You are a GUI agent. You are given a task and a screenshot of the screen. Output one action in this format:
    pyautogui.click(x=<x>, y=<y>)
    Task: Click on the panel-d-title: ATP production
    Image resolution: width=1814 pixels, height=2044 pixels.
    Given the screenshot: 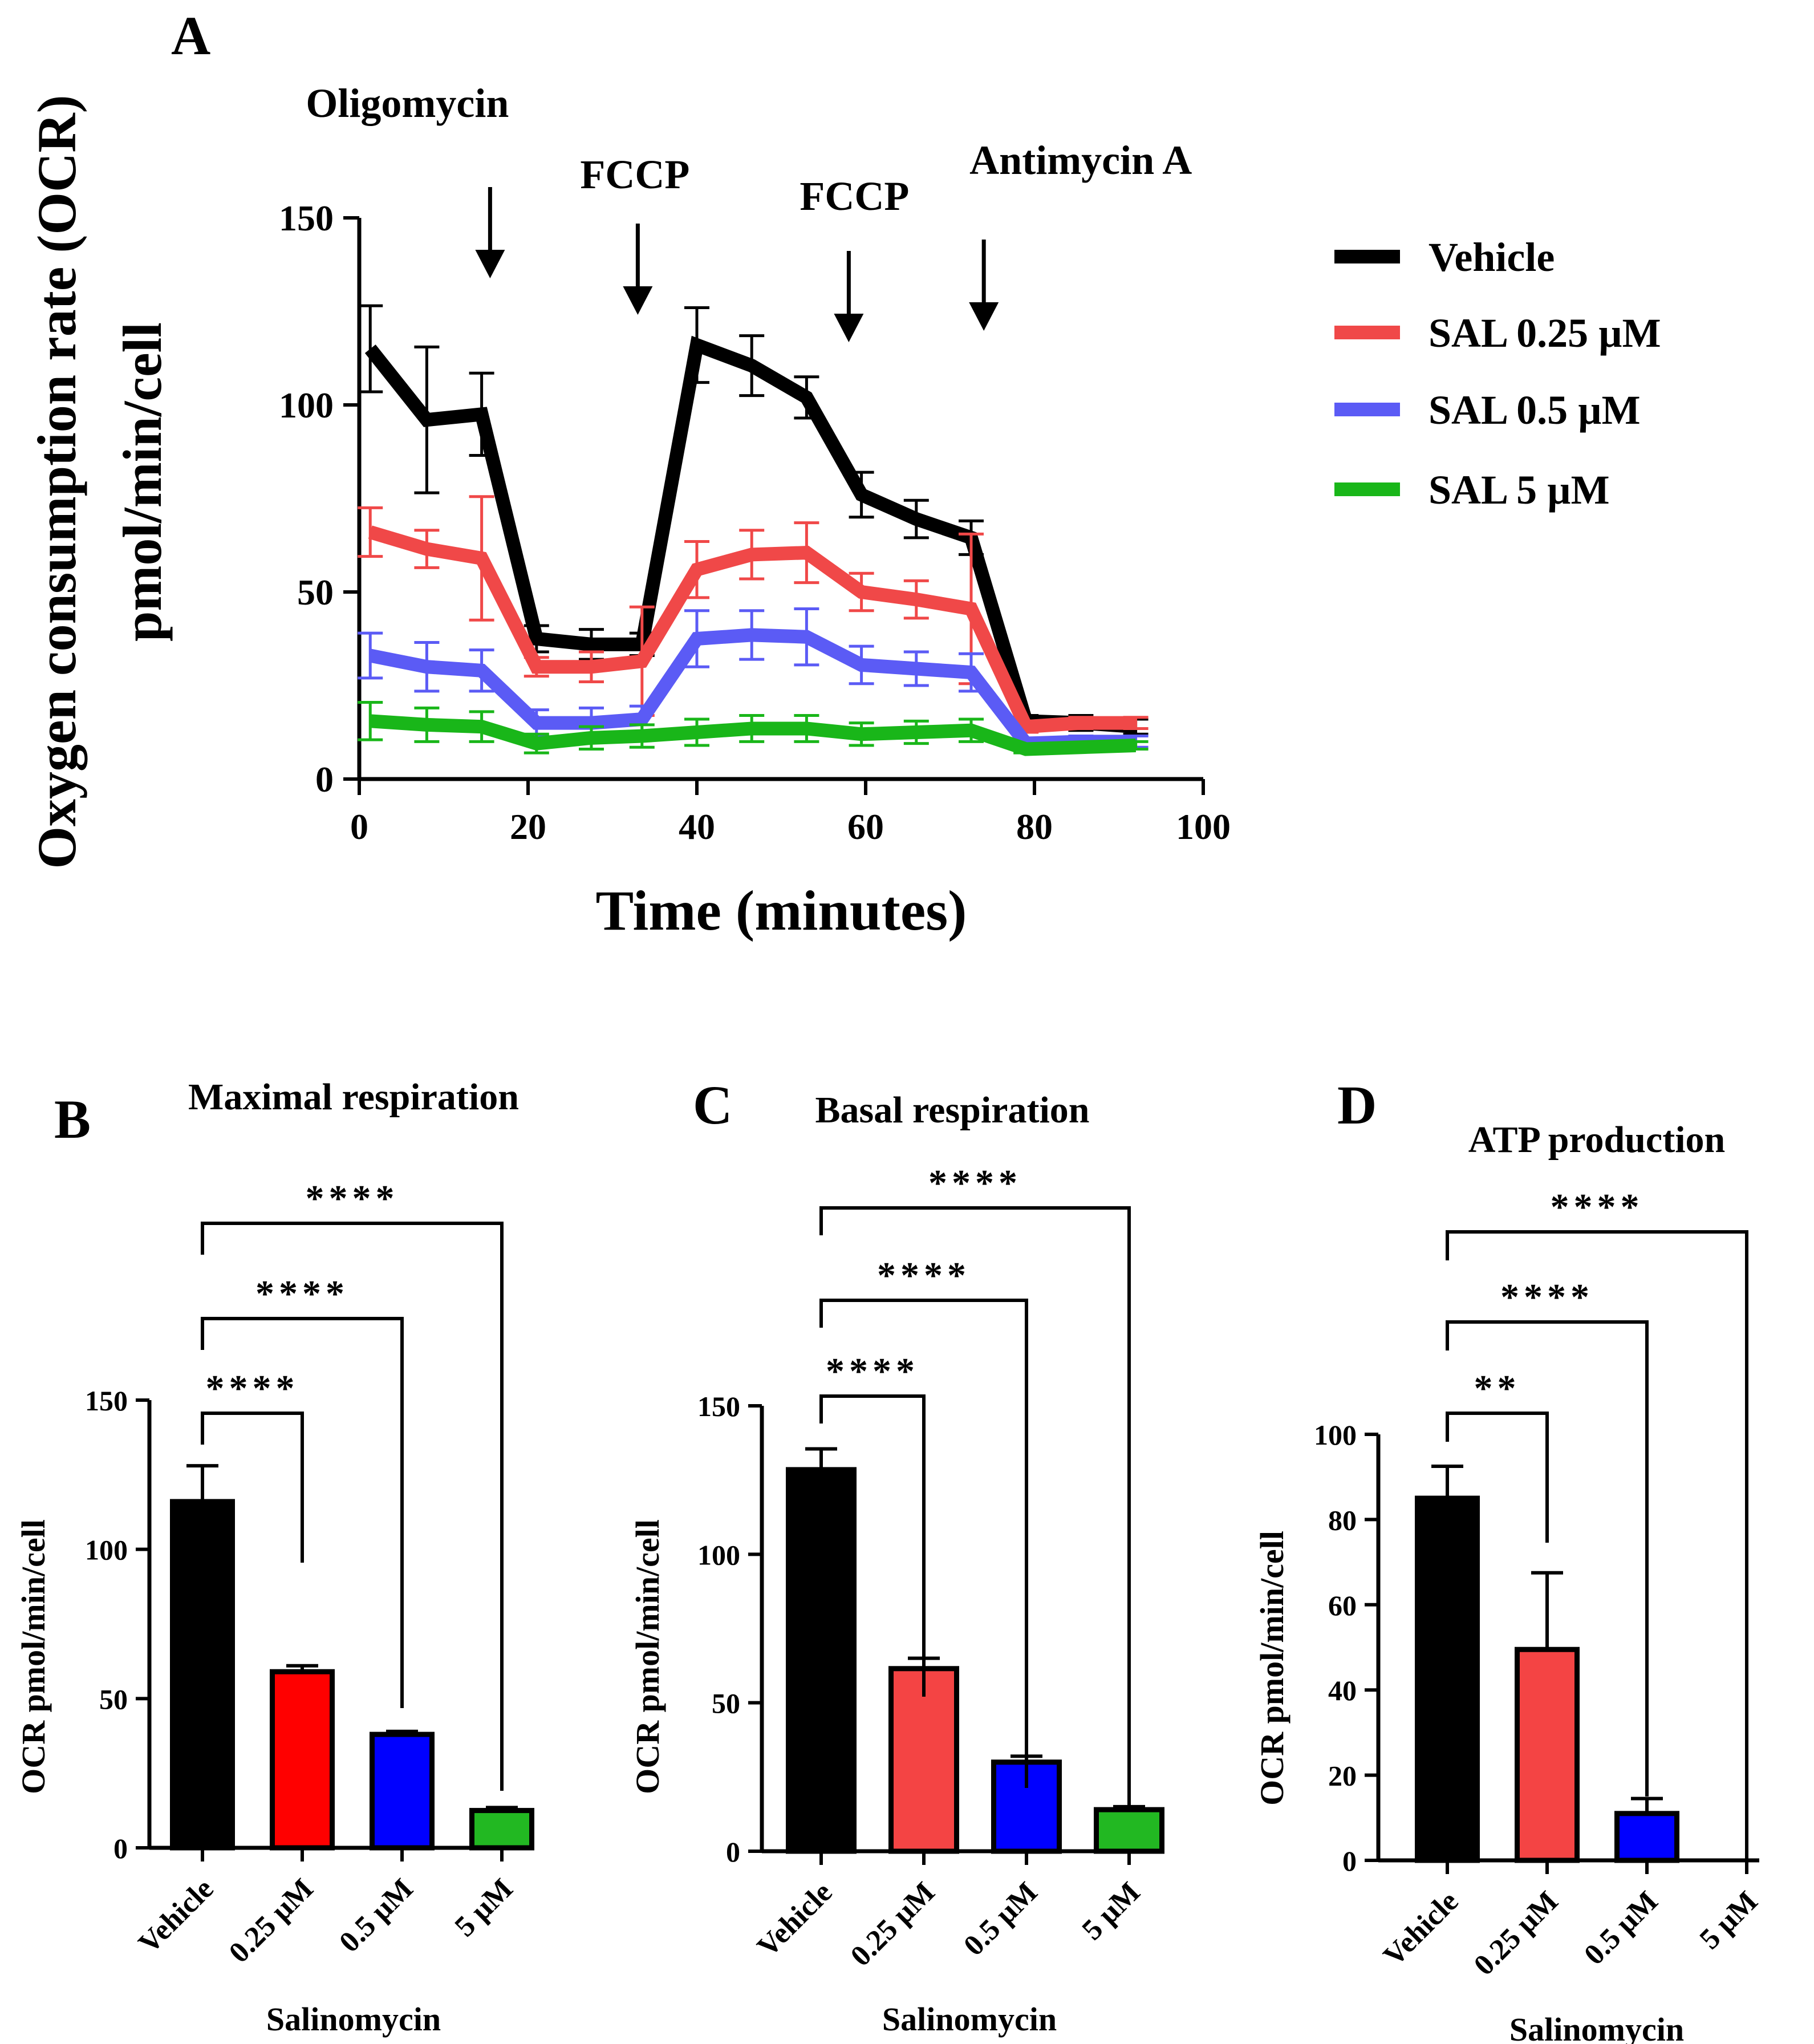 What is the action you would take?
    pyautogui.click(x=1597, y=1140)
    